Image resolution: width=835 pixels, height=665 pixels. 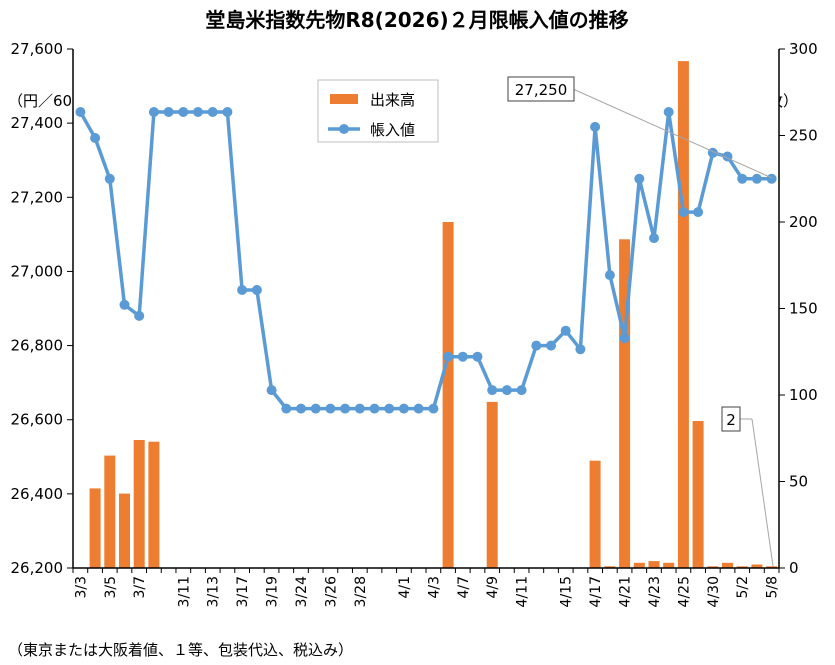 I want to click on x-tick-label: 3/3, so click(x=81, y=587).